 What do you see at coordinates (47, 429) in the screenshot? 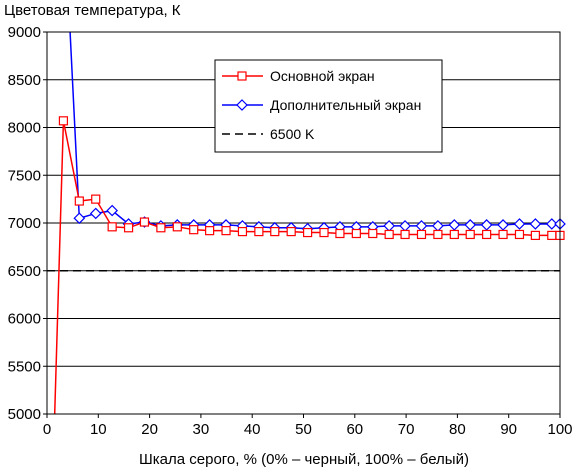
I see `x-tick-label: 0` at bounding box center [47, 429].